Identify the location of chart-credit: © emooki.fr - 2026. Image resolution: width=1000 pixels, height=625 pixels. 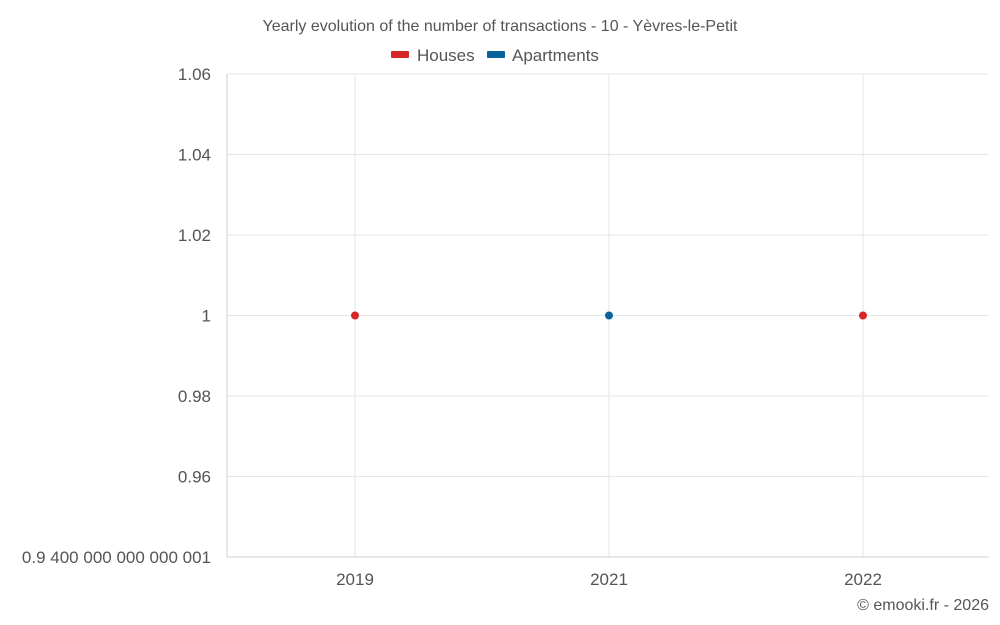
(923, 605).